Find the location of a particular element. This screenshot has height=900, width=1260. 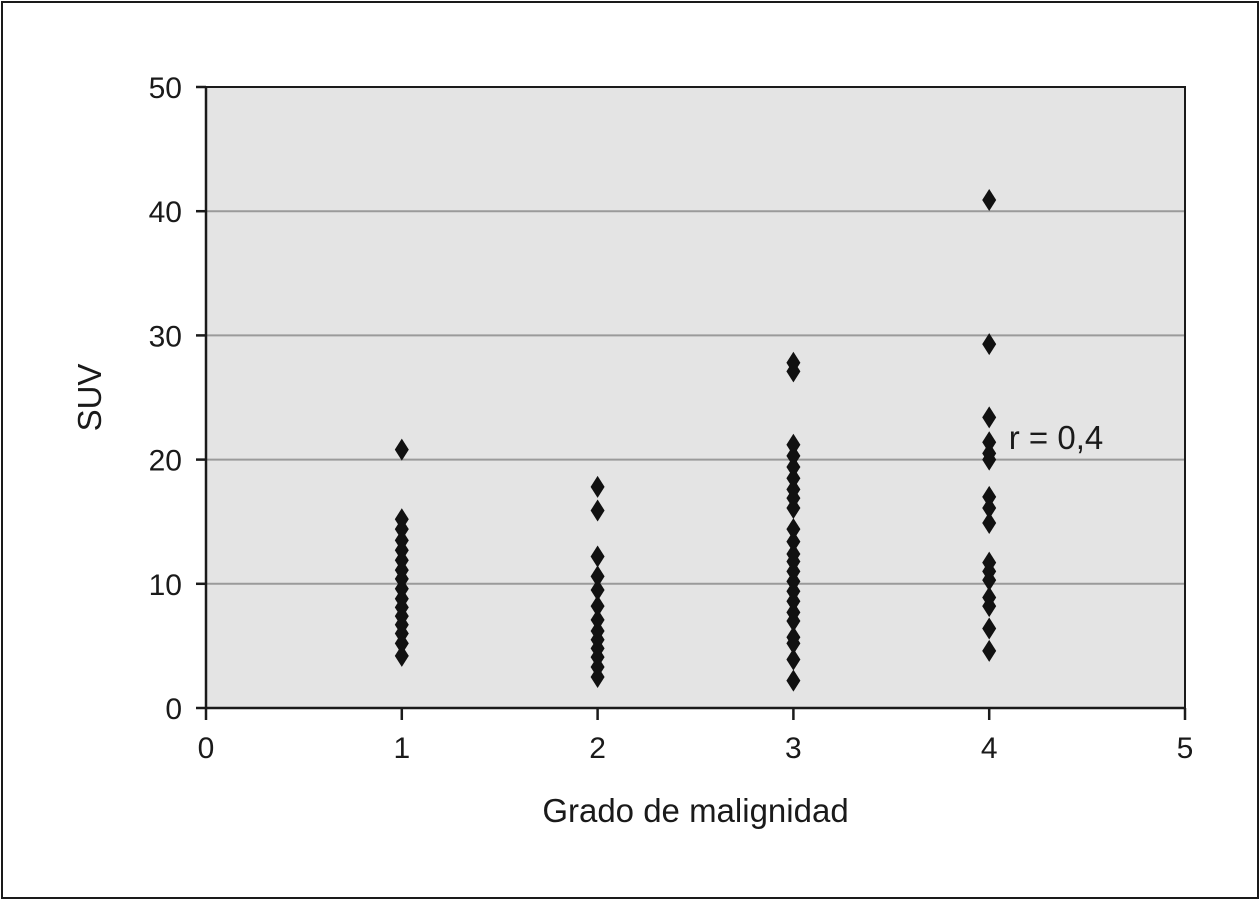

y-tick-label: 30 is located at coordinates (165, 336).